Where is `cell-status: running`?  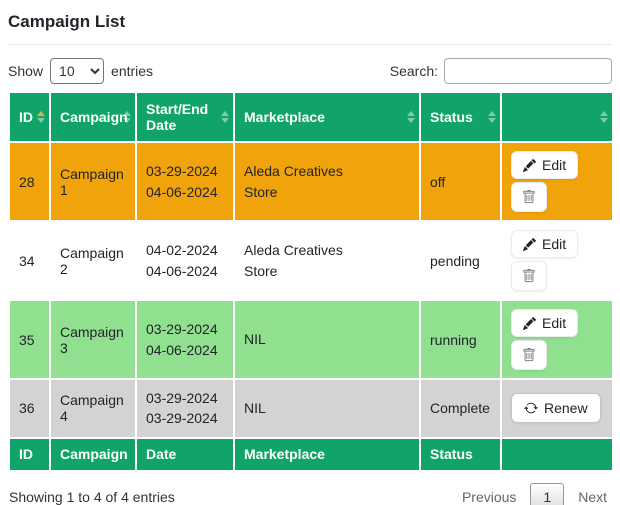 cell-status: running is located at coordinates (460, 339).